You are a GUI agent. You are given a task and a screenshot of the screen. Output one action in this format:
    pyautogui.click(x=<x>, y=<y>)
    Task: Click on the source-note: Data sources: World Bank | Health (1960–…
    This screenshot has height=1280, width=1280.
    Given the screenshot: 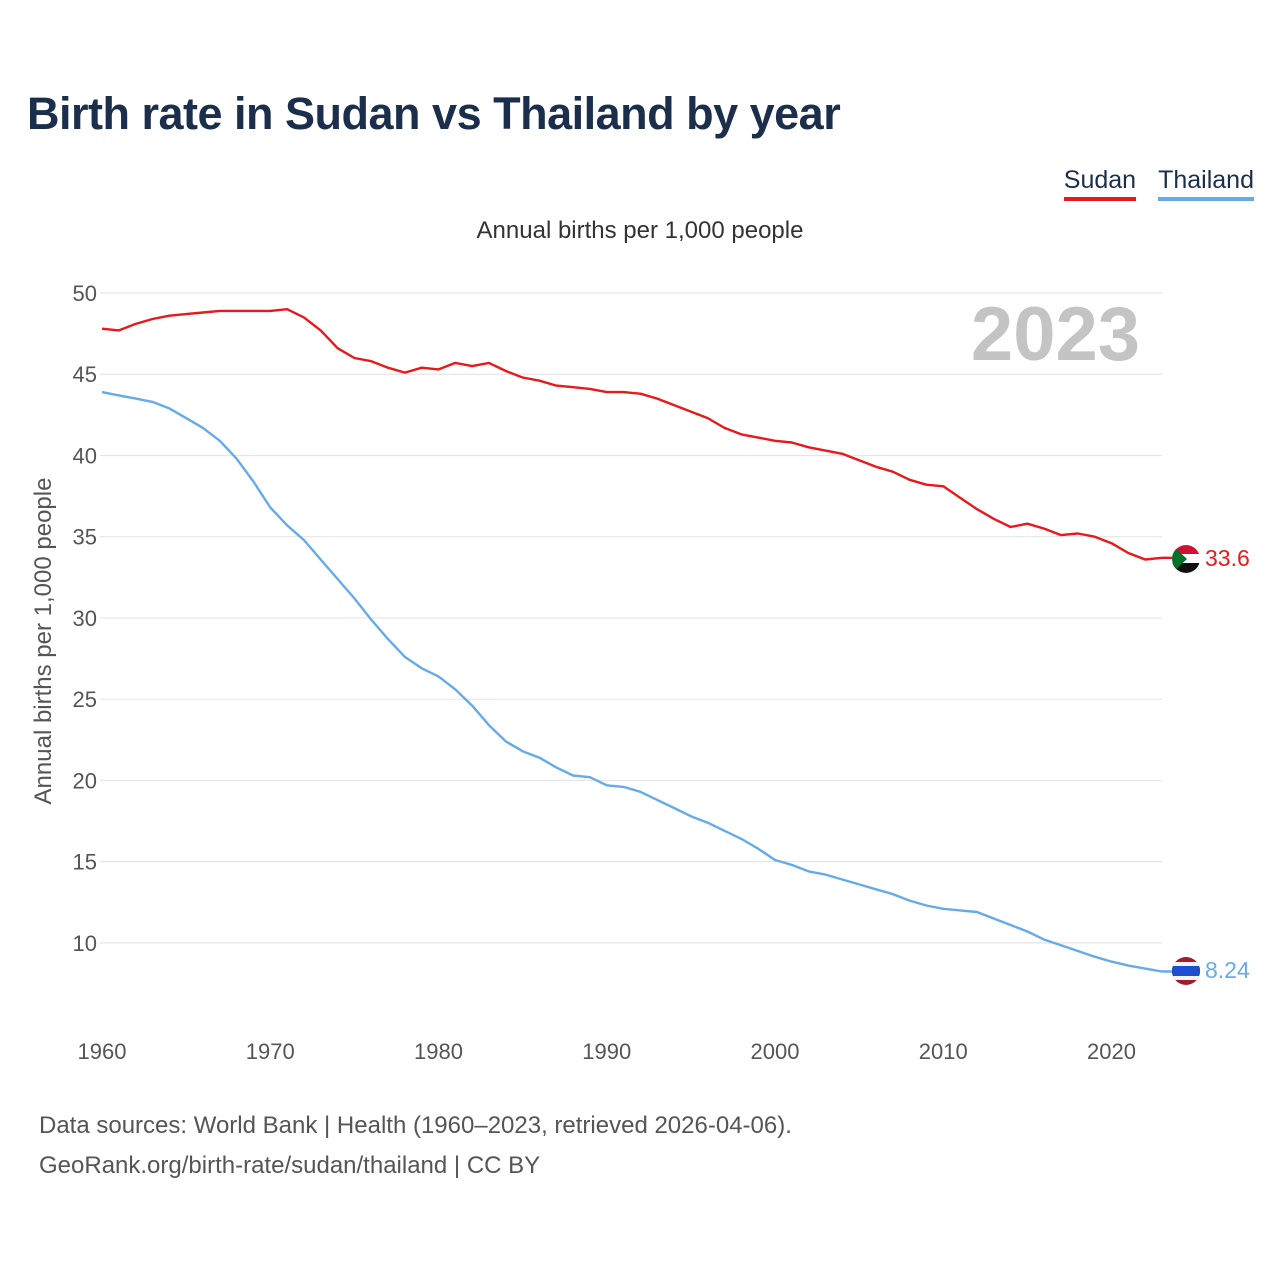 What is the action you would take?
    pyautogui.click(x=415, y=1146)
    